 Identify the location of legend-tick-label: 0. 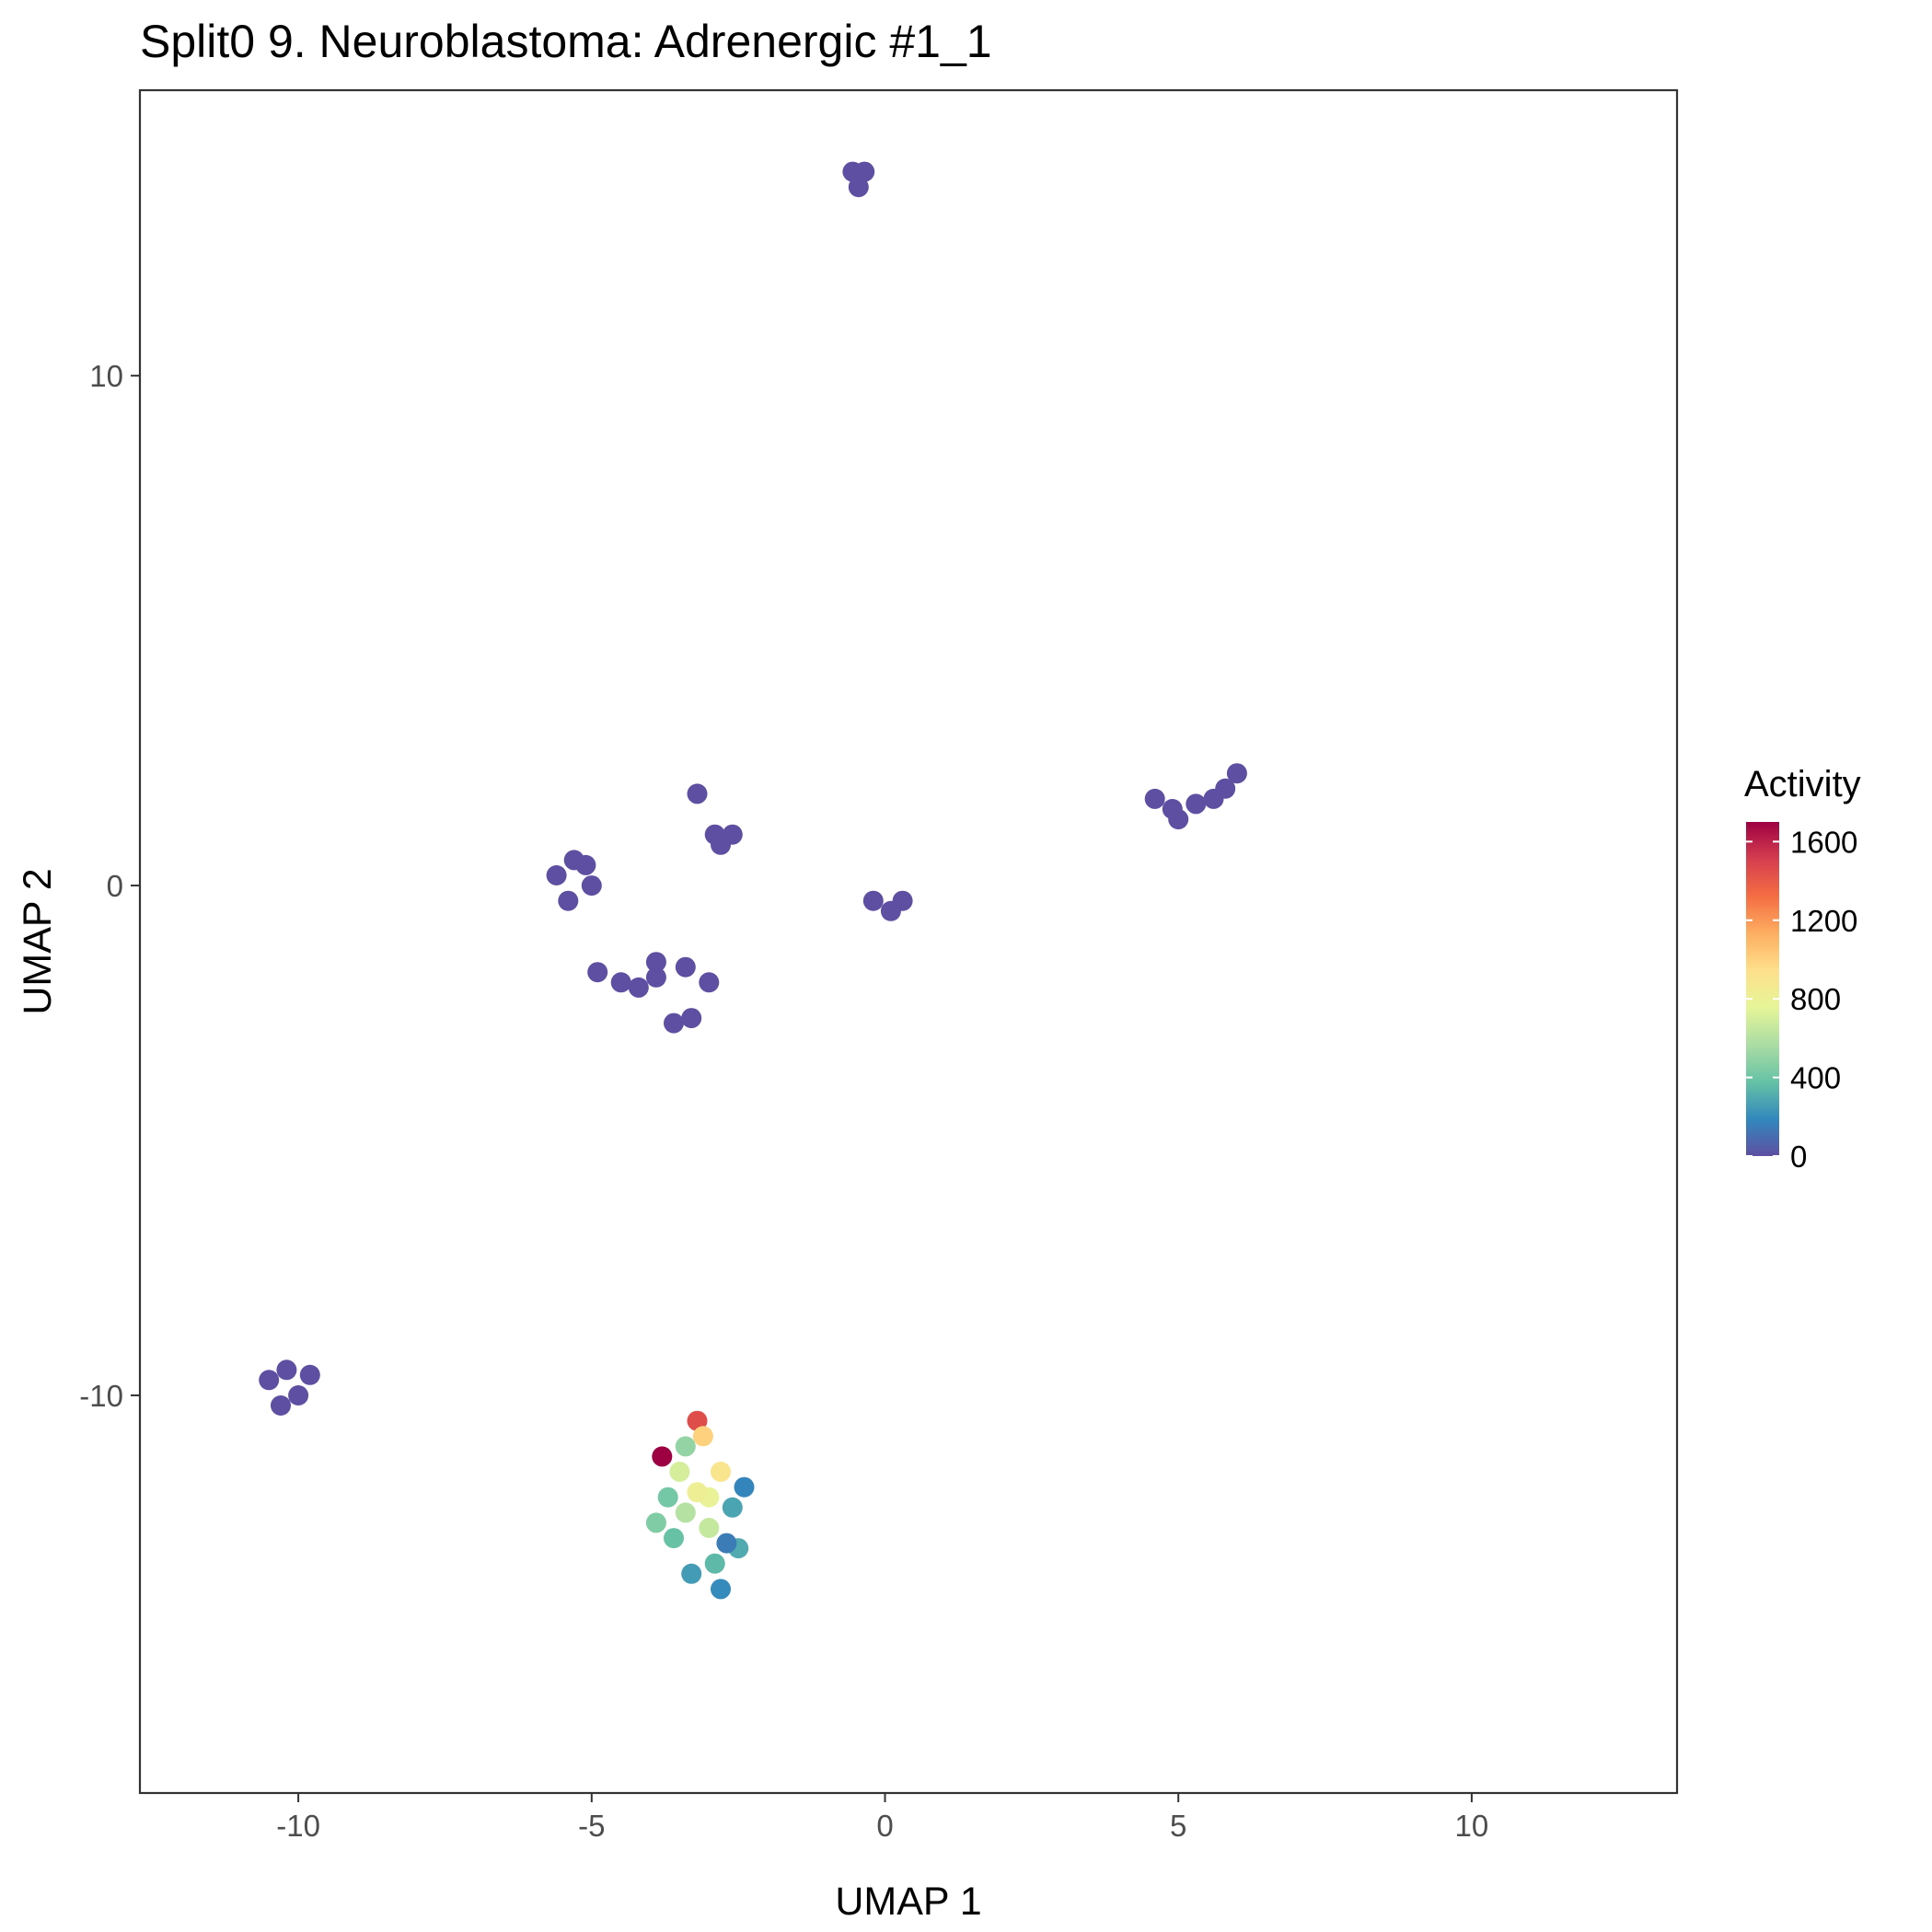
(1799, 1157).